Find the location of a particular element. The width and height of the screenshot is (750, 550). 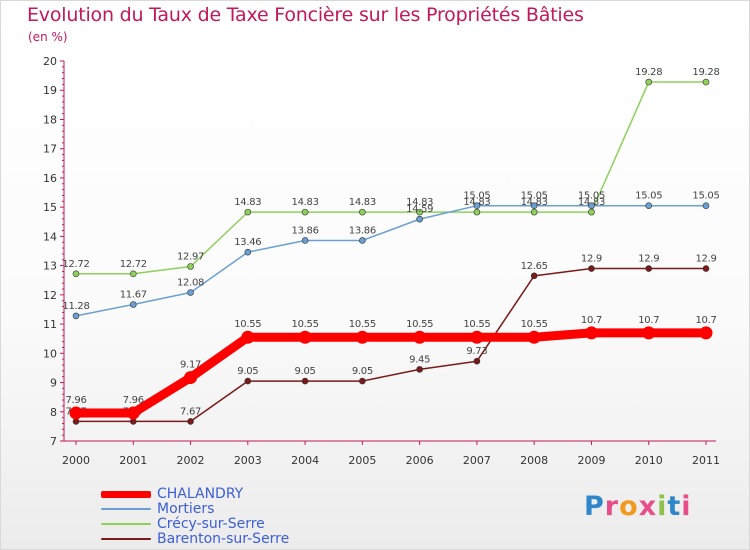

data-label: 14.59 is located at coordinates (419, 209).